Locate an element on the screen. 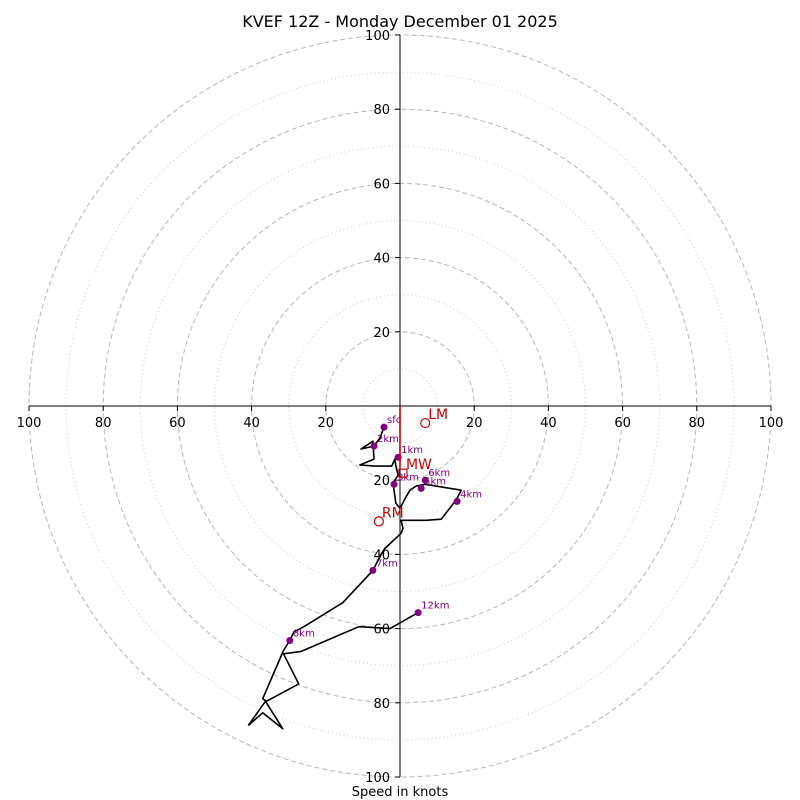 The image size is (800, 800). x-axis-label: Speed in knots is located at coordinates (400, 792).